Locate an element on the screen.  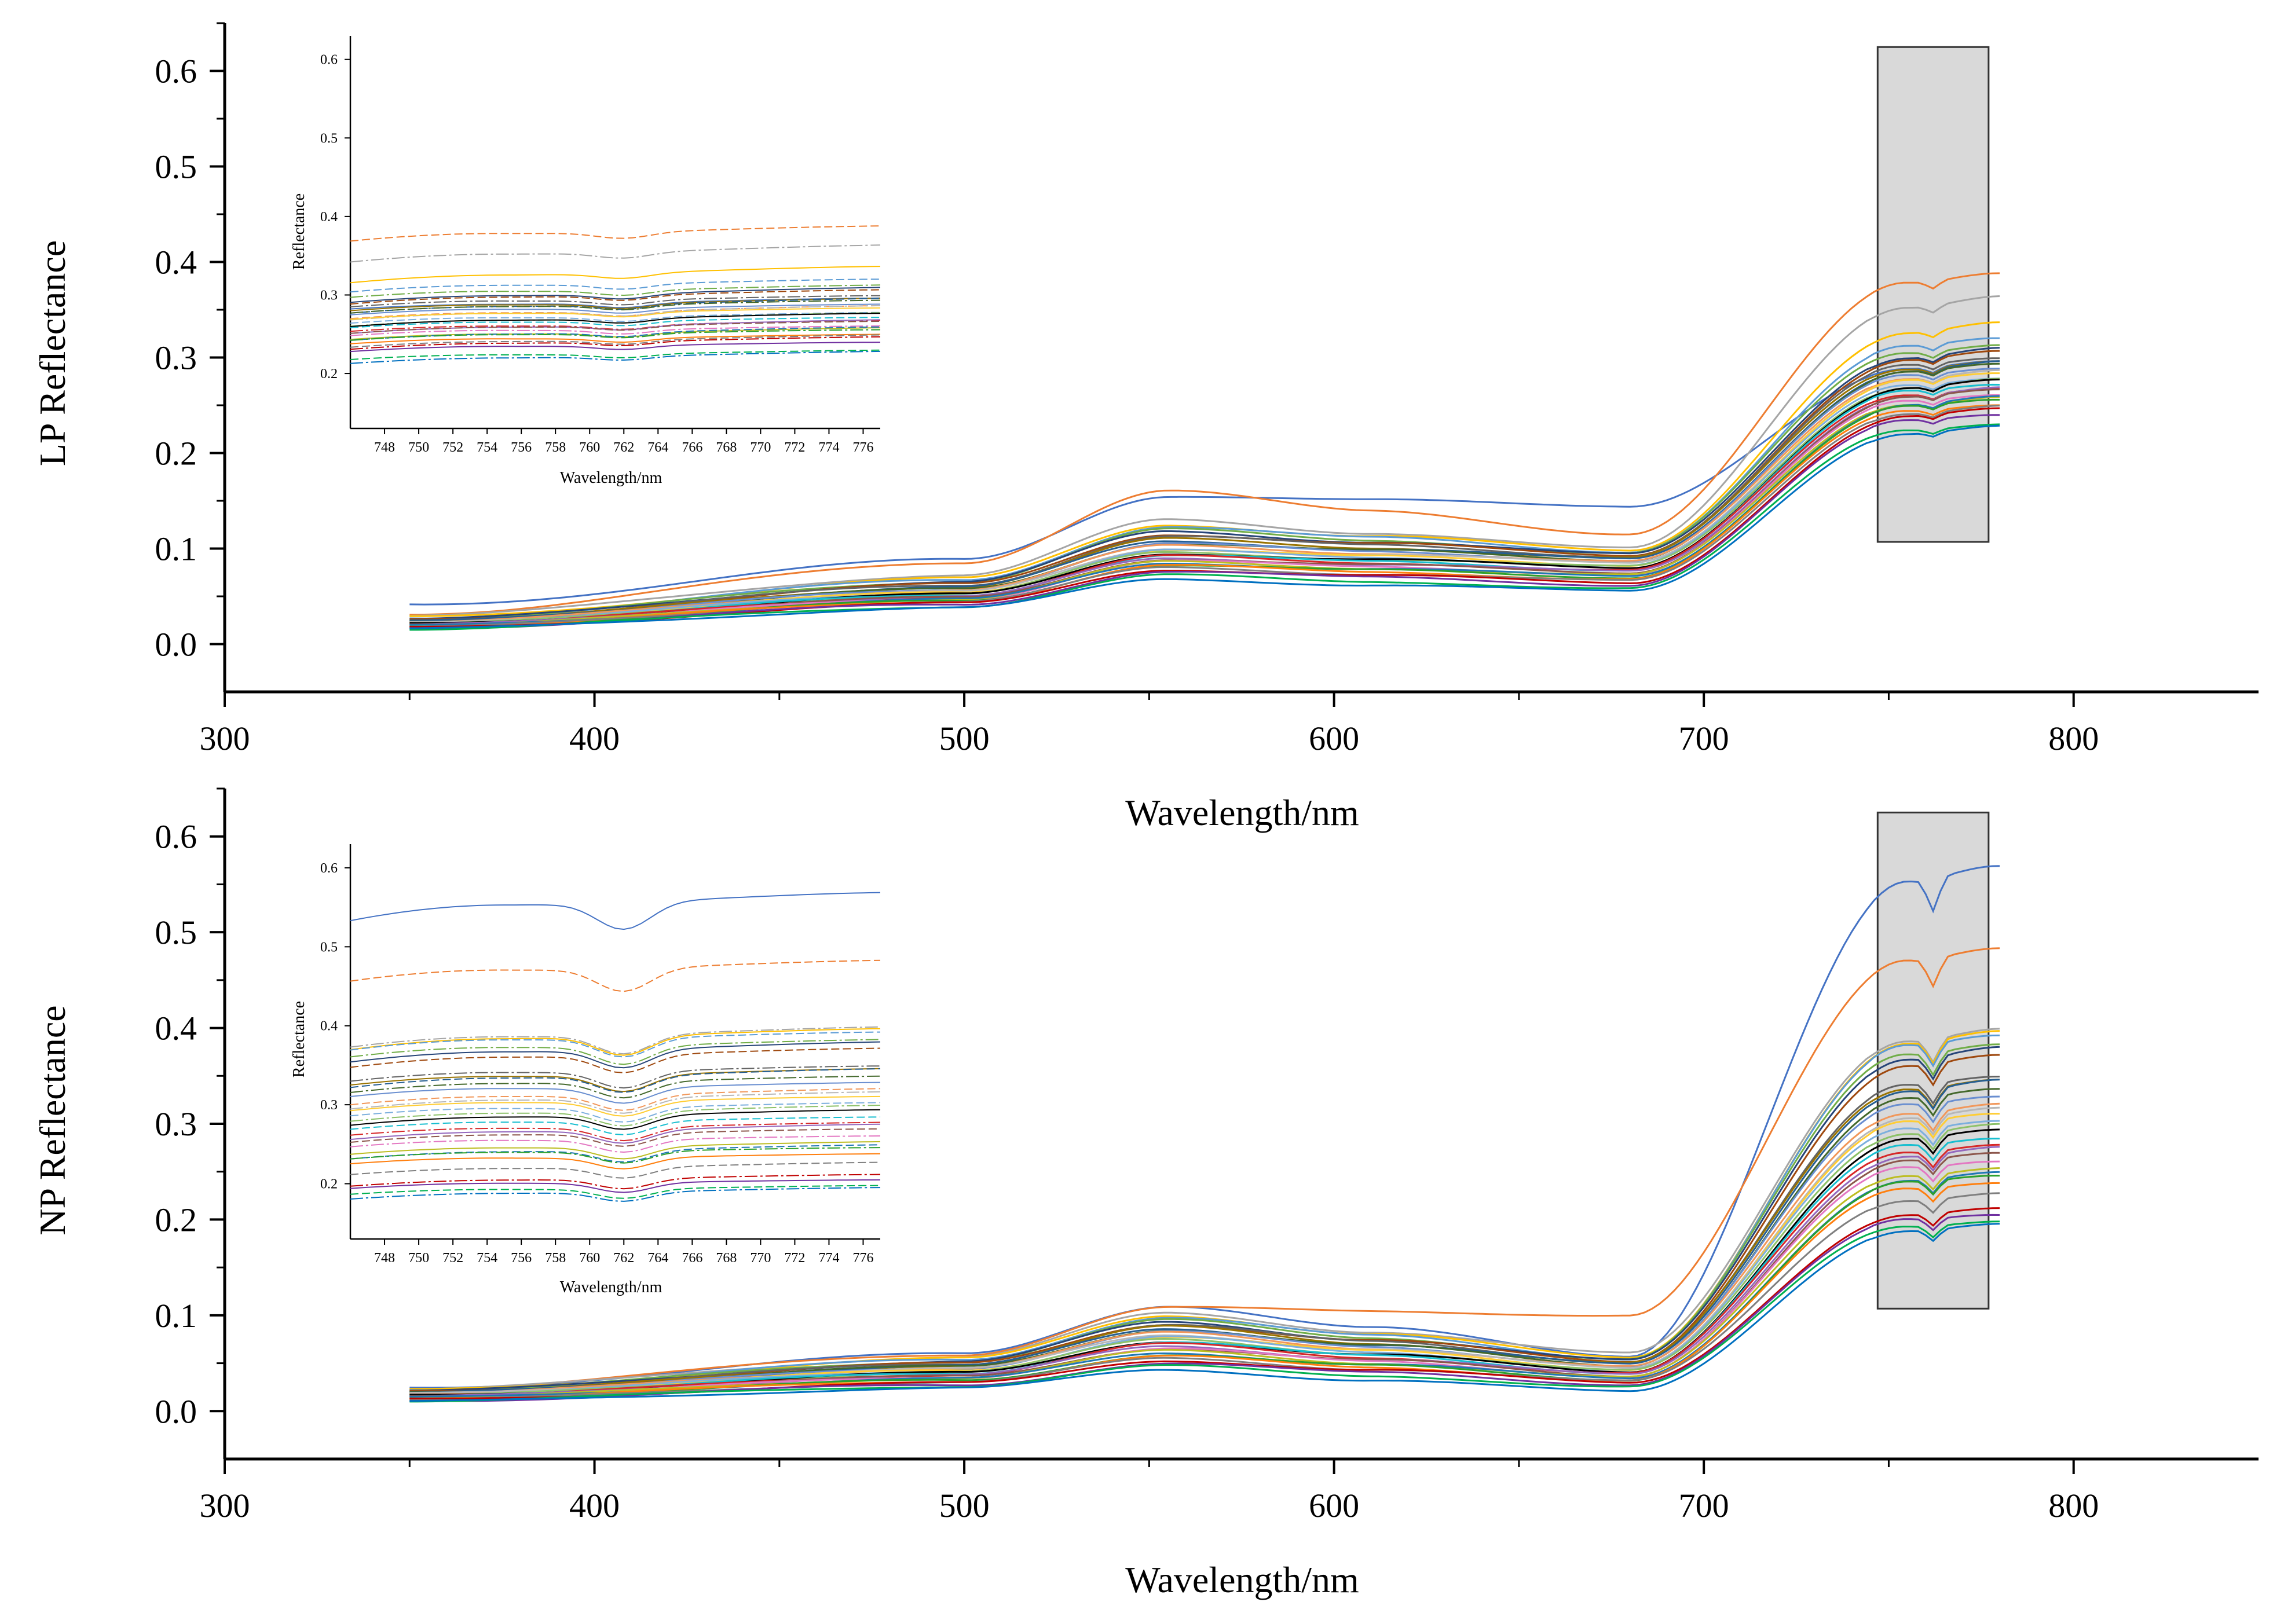
lp-y-tick-label: 0.3 is located at coordinates (176, 358).